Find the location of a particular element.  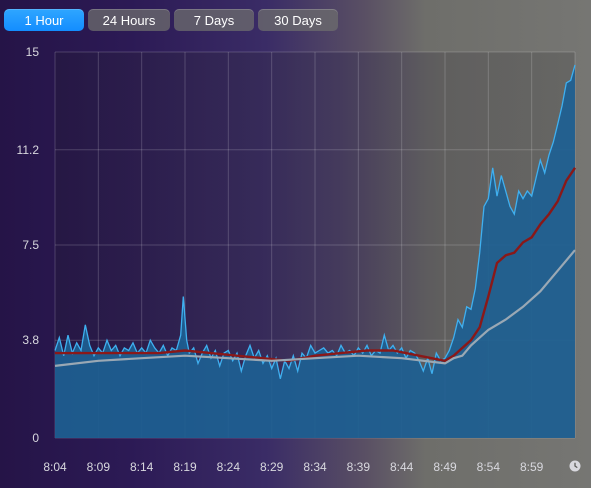

x-tick-label: 8:29 is located at coordinates (272, 467).